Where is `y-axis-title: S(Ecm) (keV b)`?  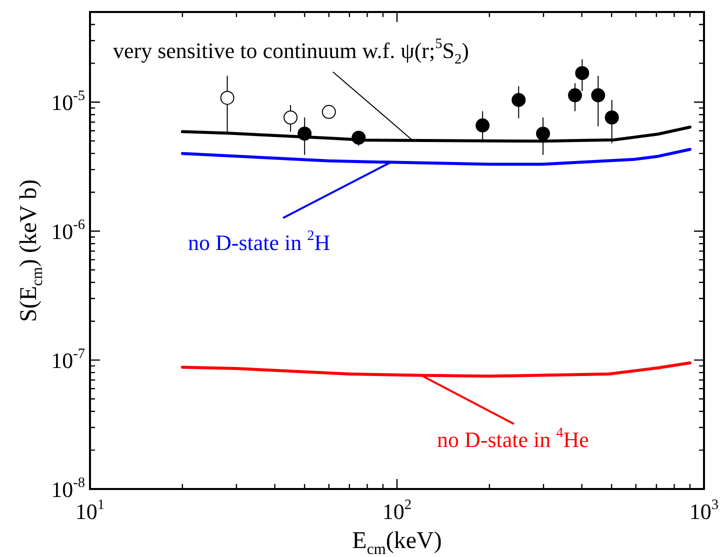 y-axis-title: S(Ecm) (keV b) is located at coordinates (31, 250).